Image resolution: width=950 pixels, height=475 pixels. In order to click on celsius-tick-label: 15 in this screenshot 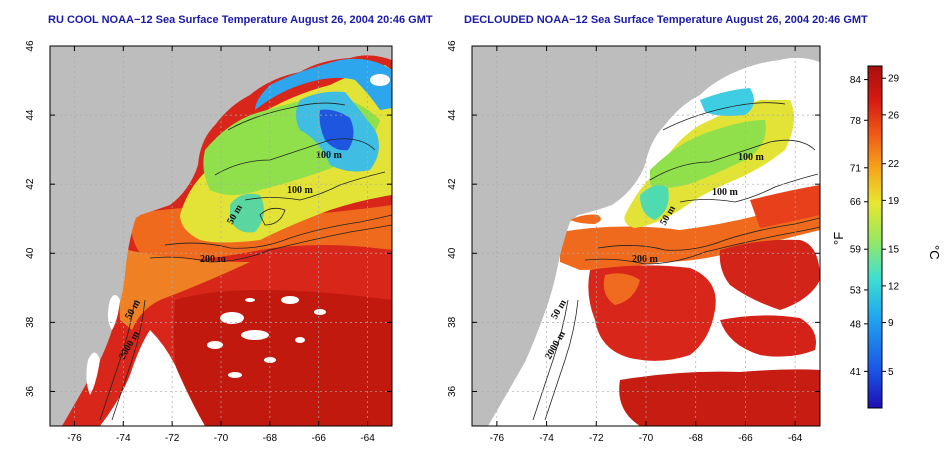, I will do `click(894, 250)`.